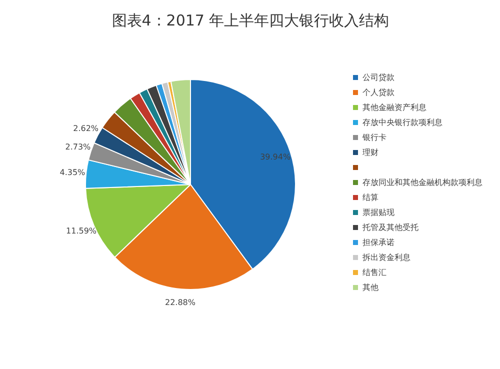  What do you see at coordinates (180, 303) in the screenshot?
I see `data-label: 22.88%` at bounding box center [180, 303].